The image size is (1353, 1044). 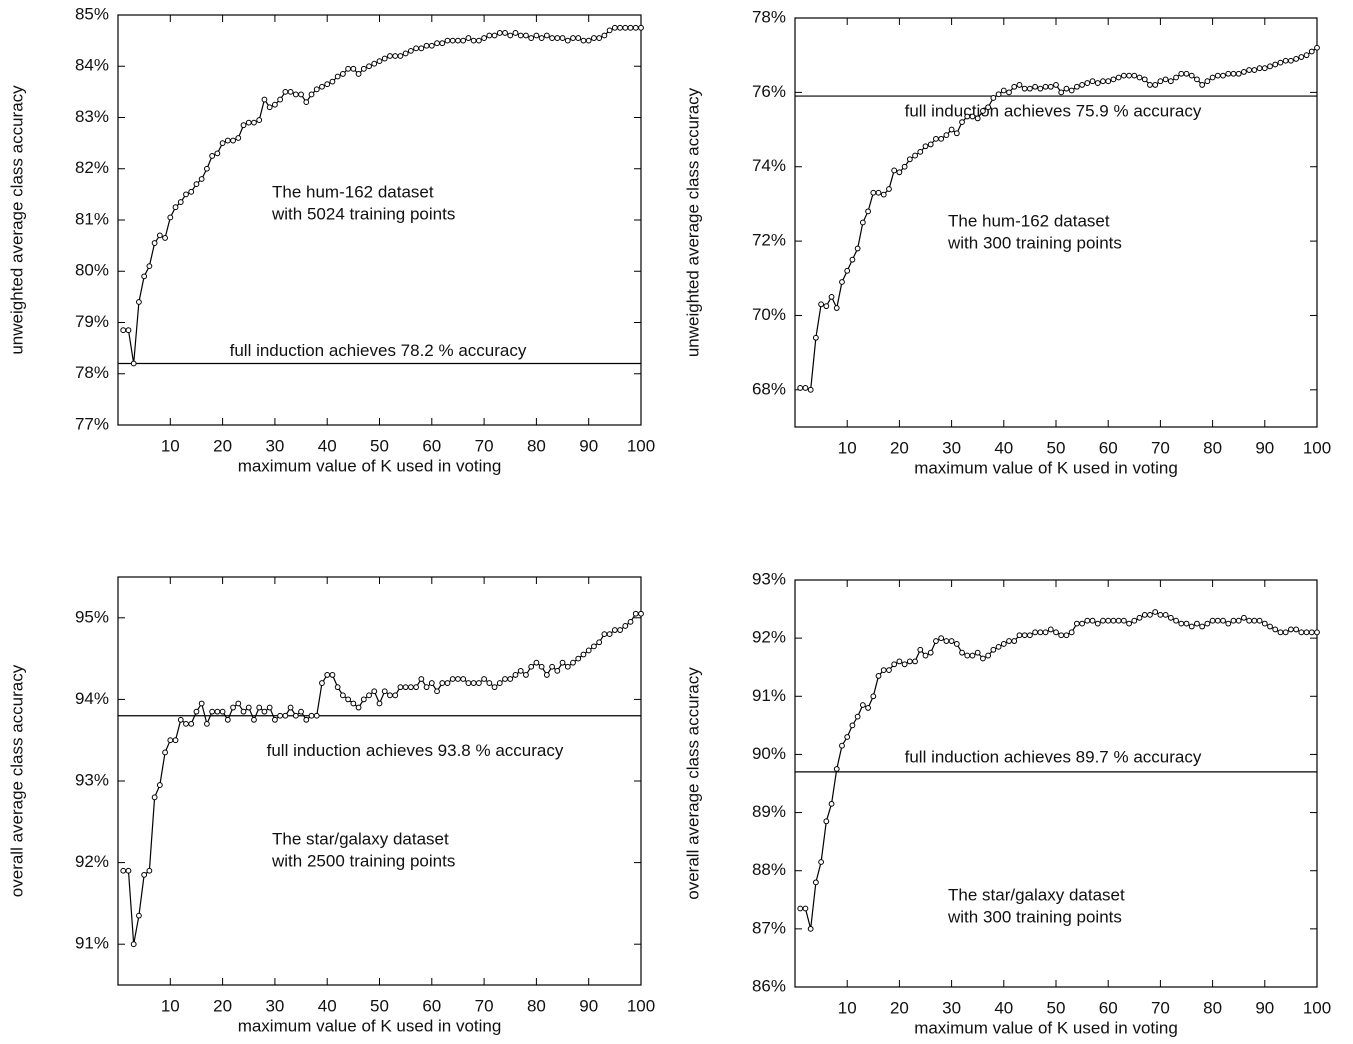 I want to click on y-tick-label: 93%, so click(x=92, y=779).